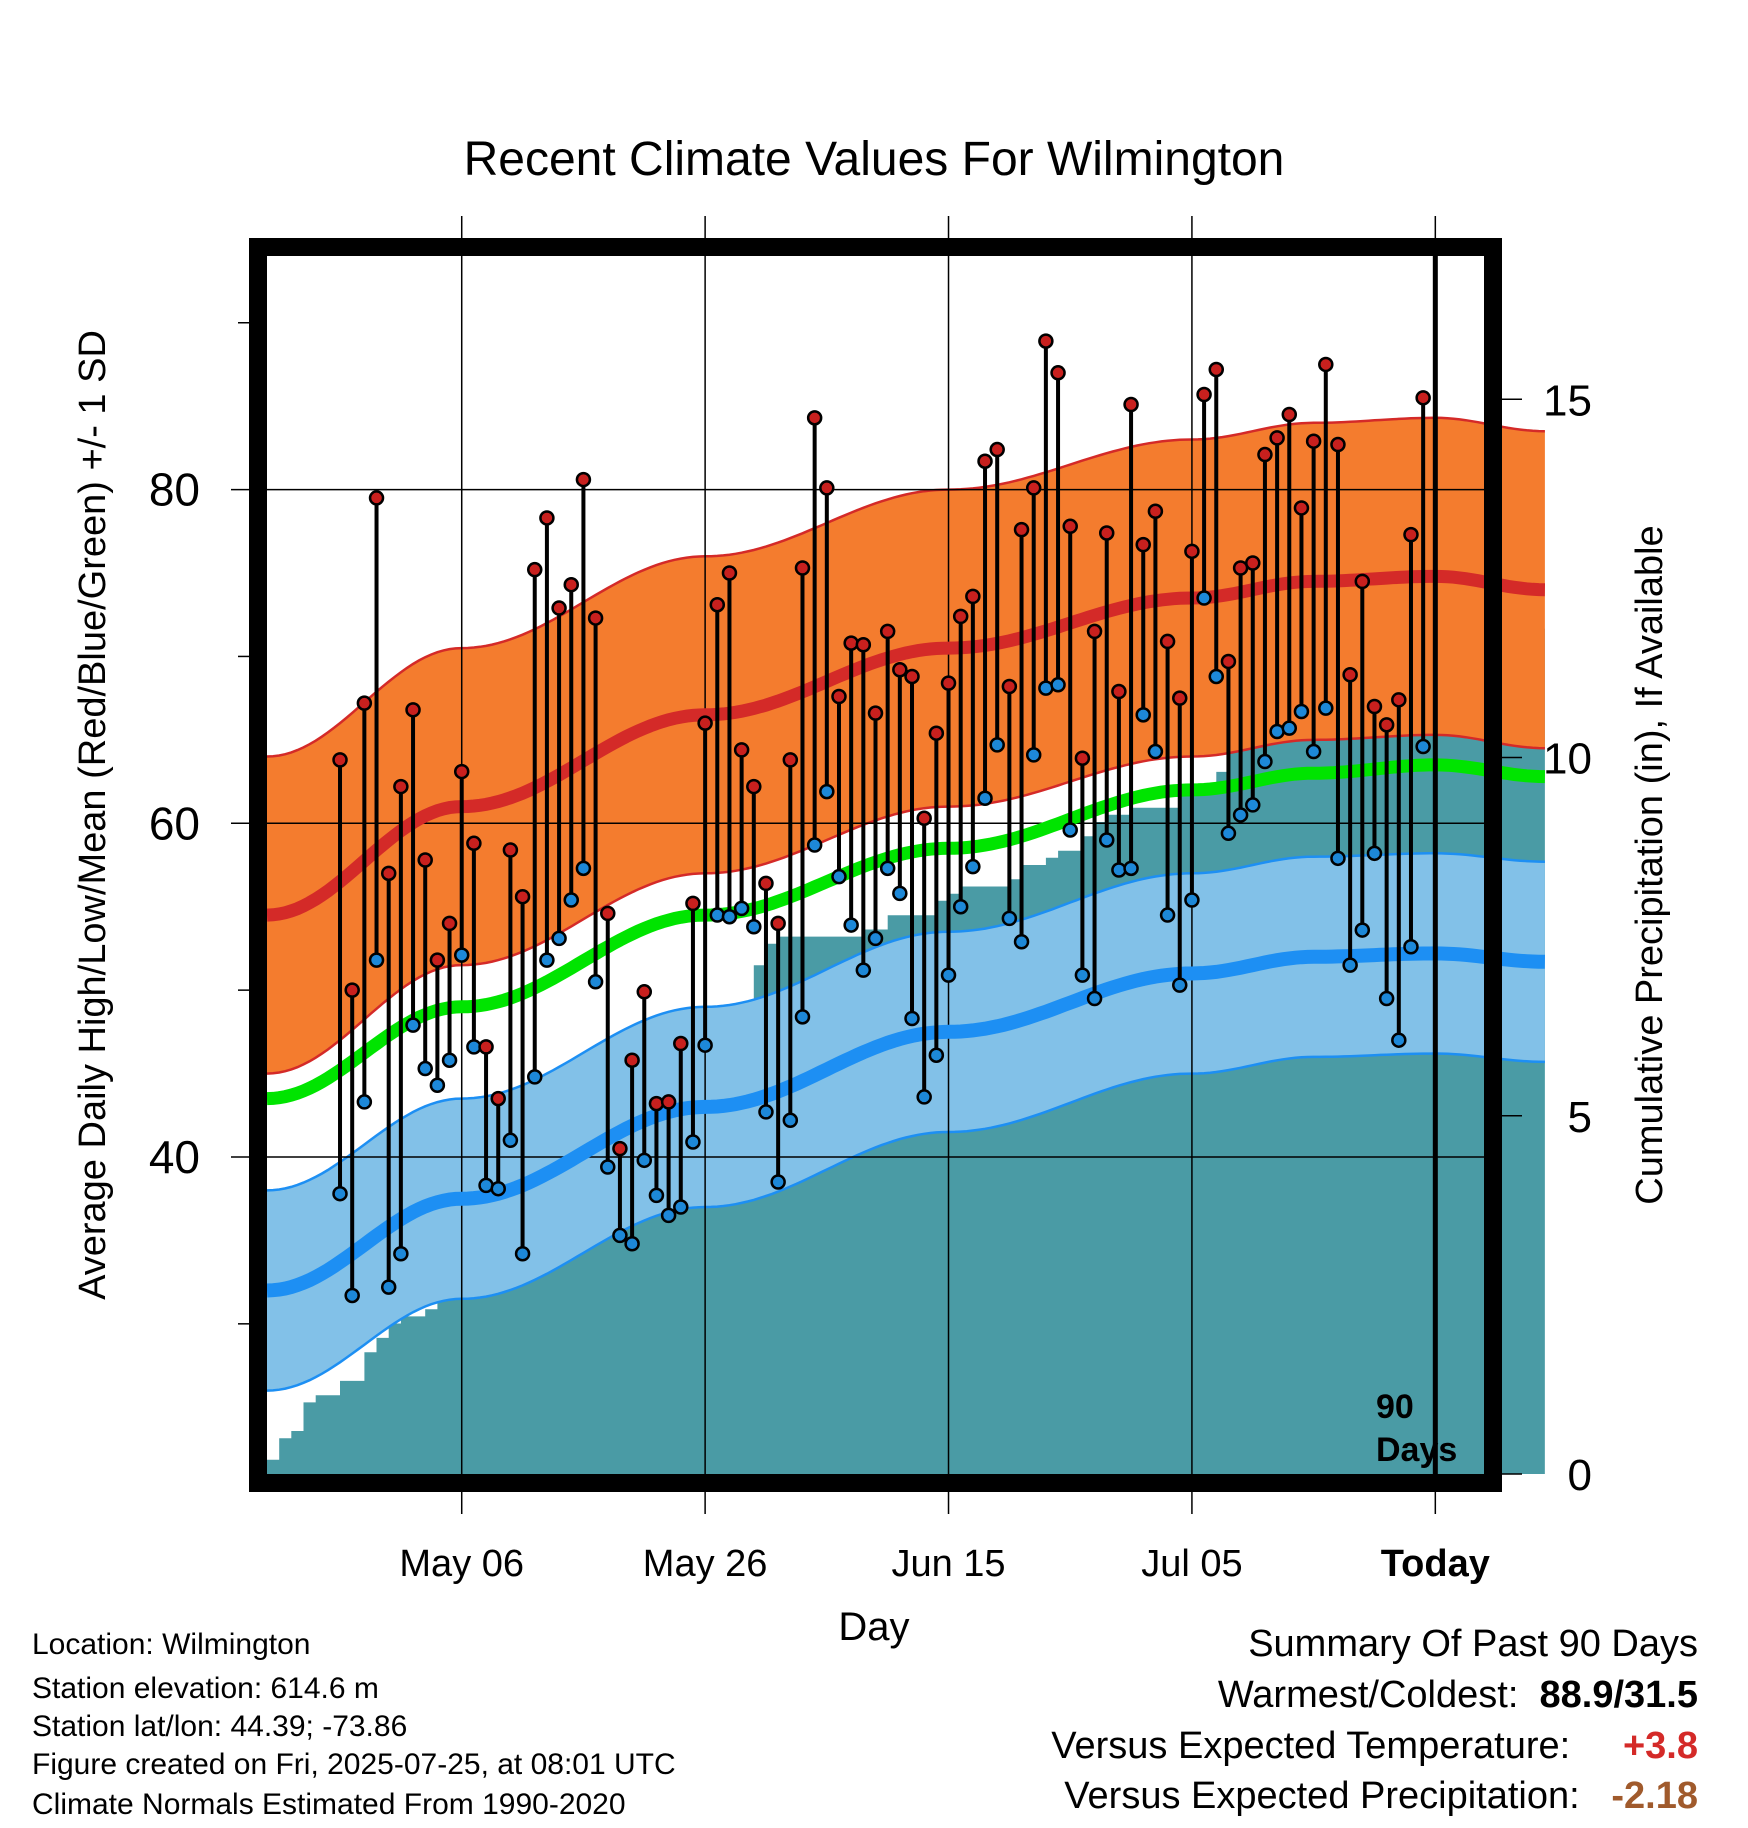 The height and width of the screenshot is (1828, 1748). Describe the element at coordinates (905, 1222) in the screenshot. I see `low-band-lower-edge` at that location.